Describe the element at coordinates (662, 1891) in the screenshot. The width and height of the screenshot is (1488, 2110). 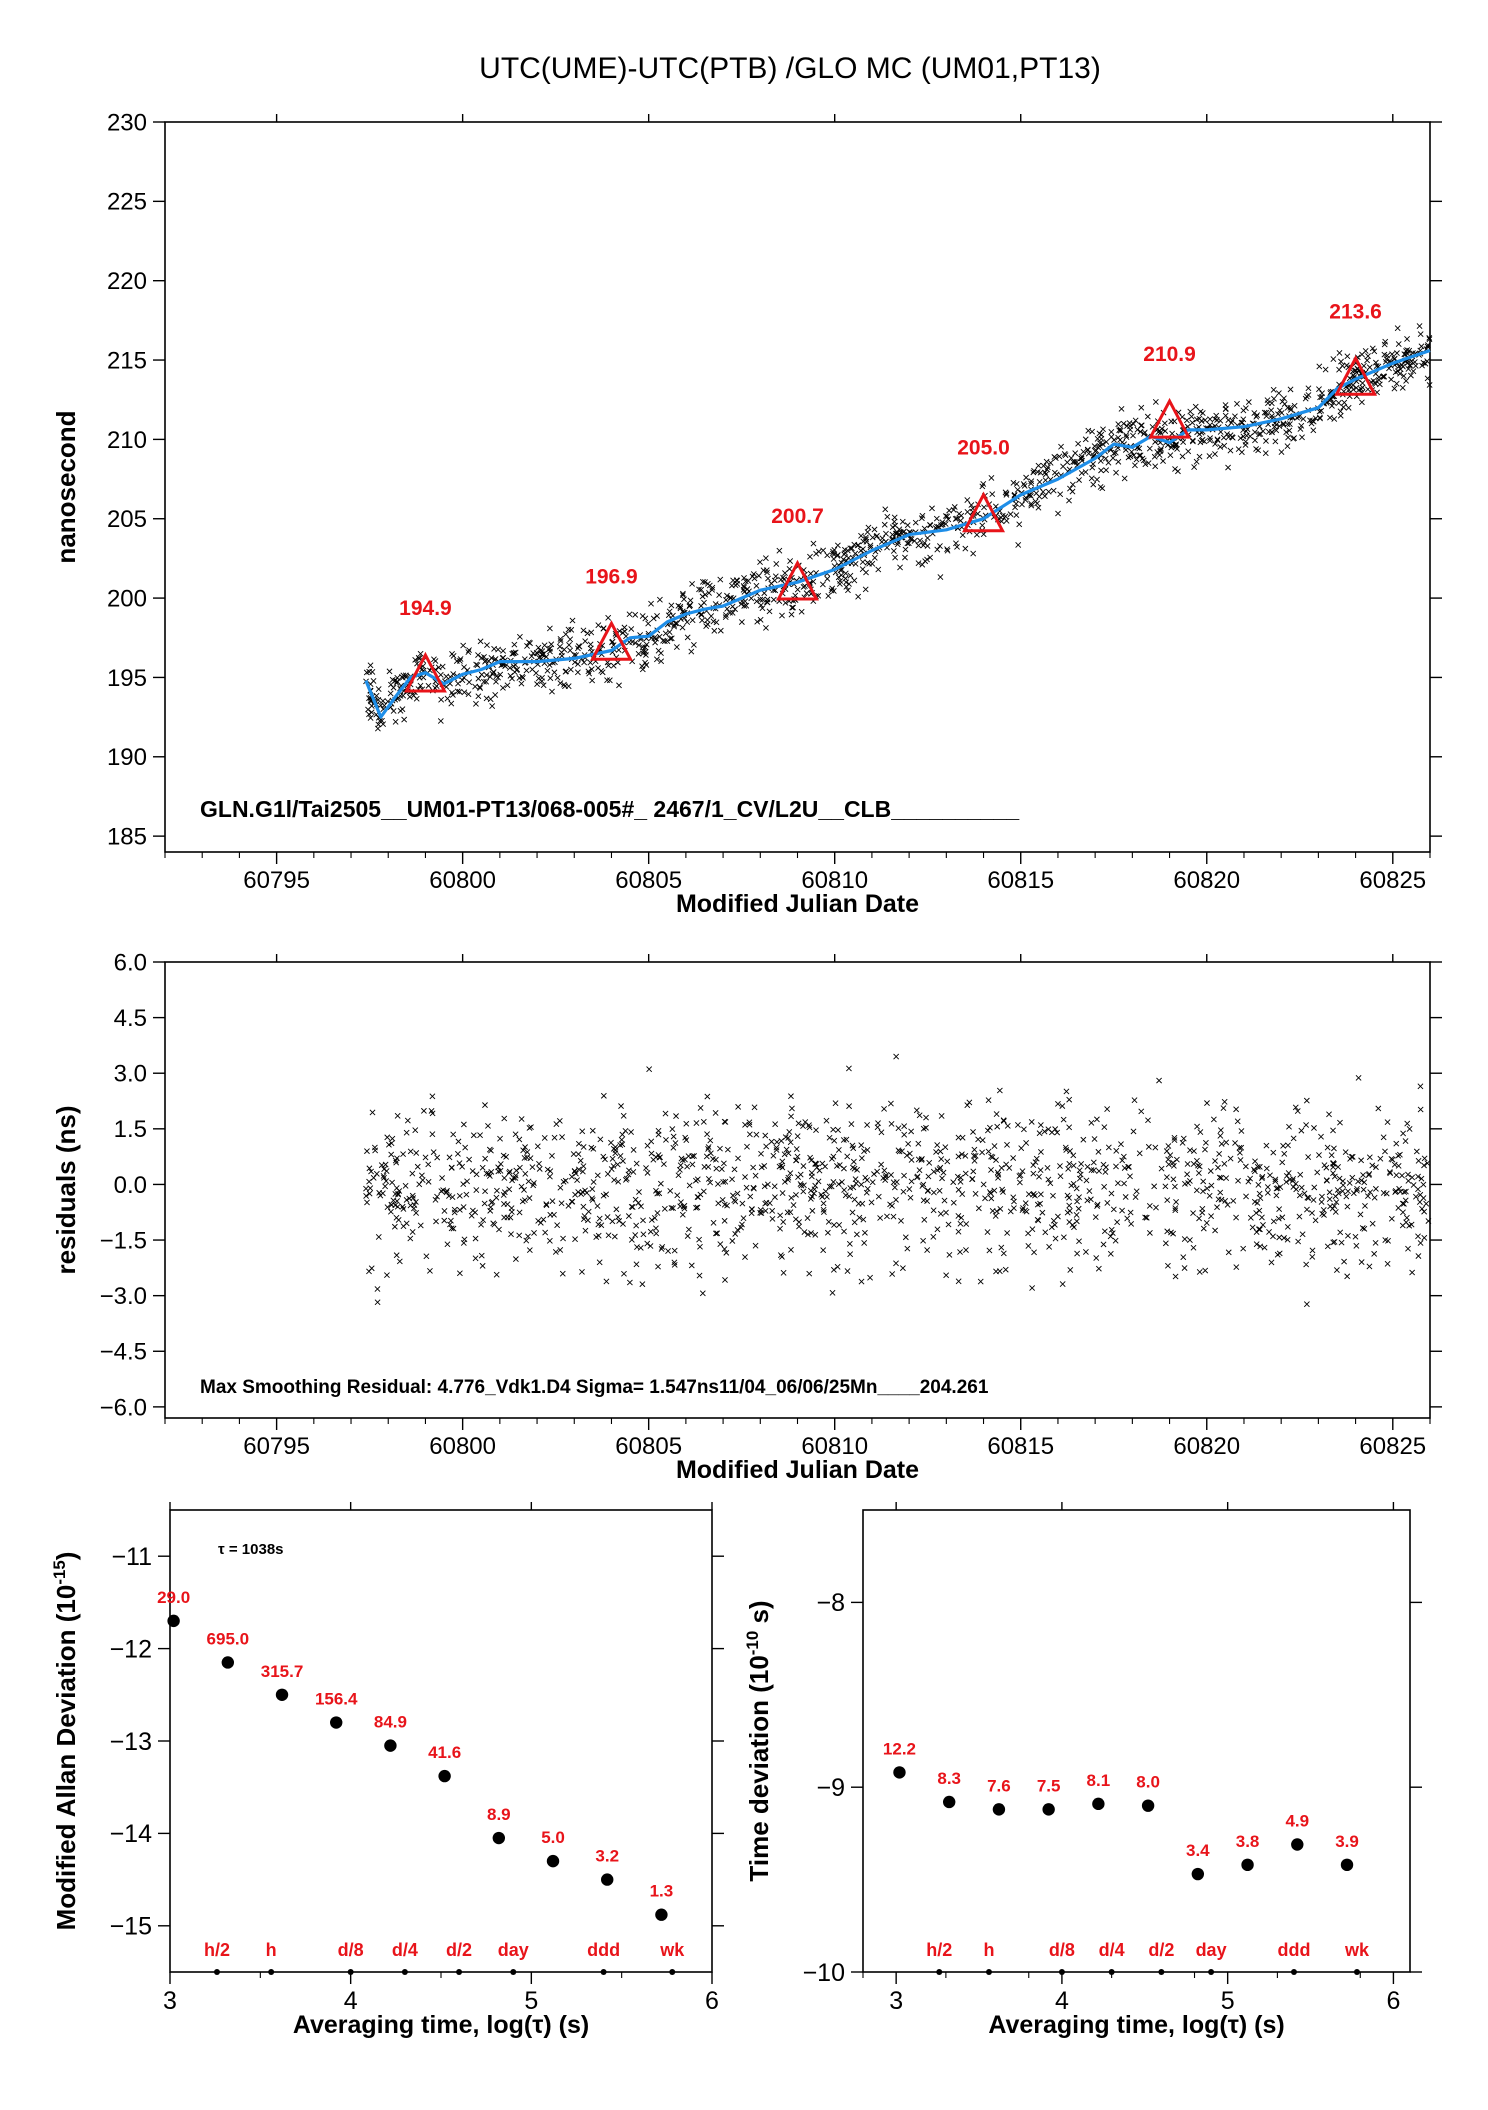
I see `deviation-value-label: 1.3` at that location.